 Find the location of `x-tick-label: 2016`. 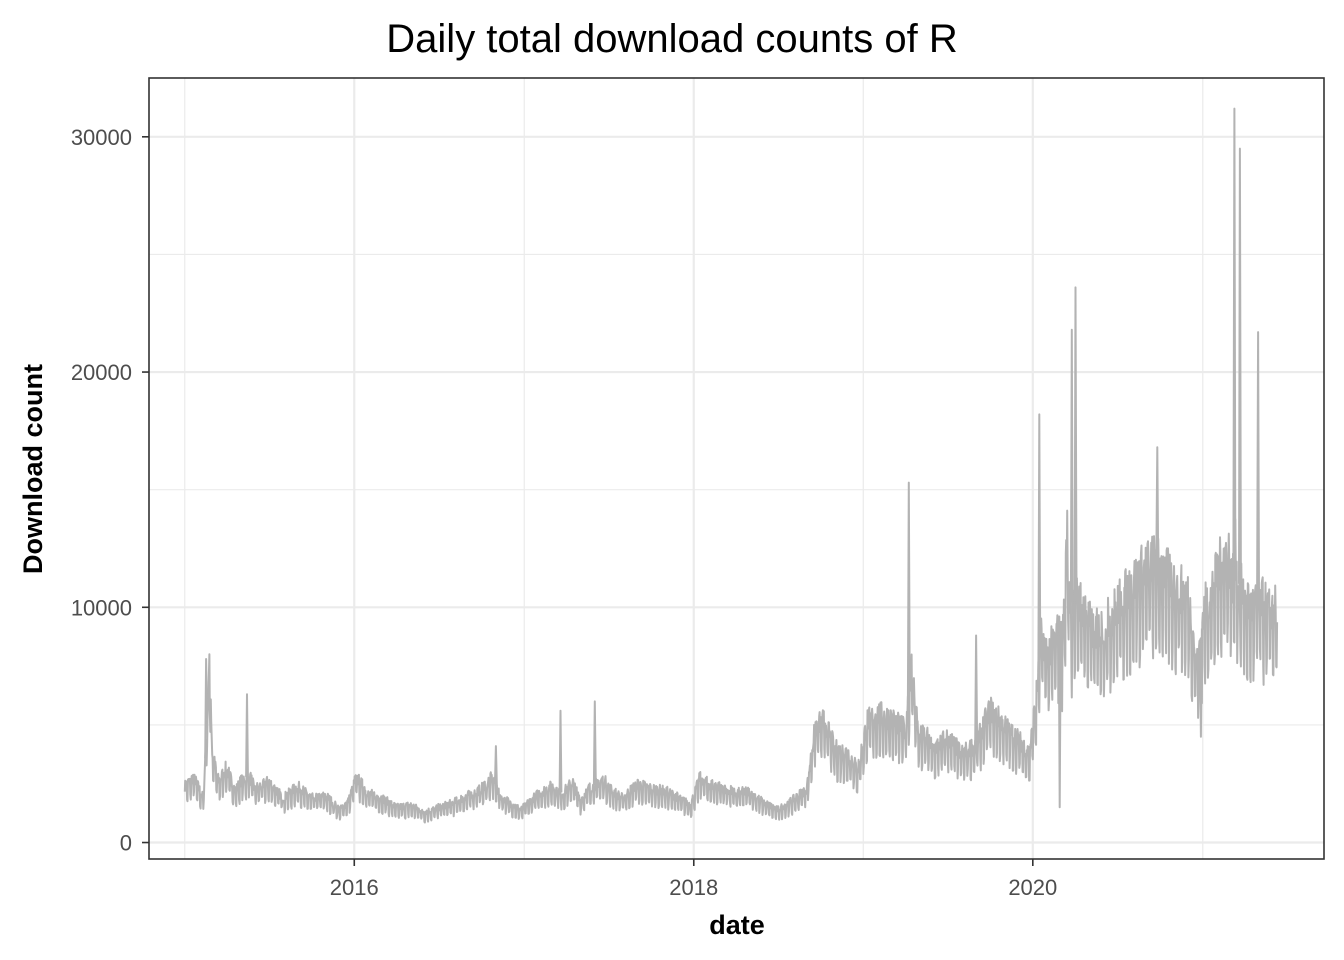

x-tick-label: 2016 is located at coordinates (354, 887).